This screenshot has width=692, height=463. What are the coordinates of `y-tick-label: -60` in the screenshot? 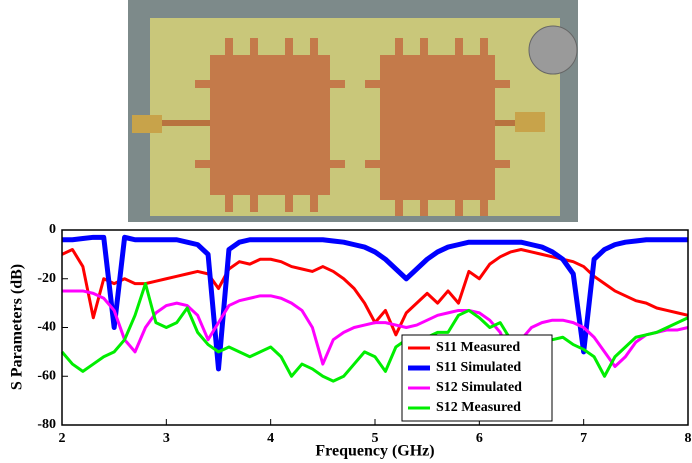 It's located at (46, 375).